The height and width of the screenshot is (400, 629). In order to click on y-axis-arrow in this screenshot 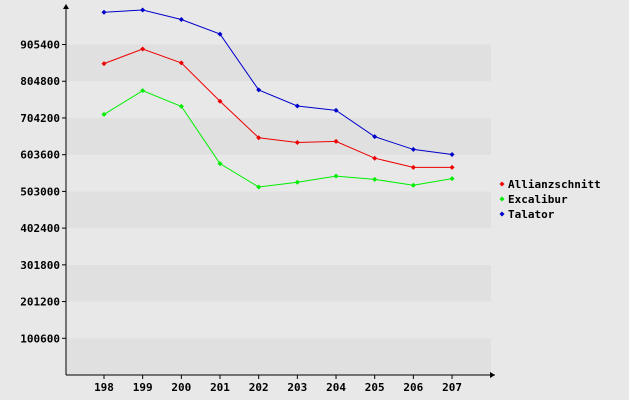, I will do `click(66, 6)`.